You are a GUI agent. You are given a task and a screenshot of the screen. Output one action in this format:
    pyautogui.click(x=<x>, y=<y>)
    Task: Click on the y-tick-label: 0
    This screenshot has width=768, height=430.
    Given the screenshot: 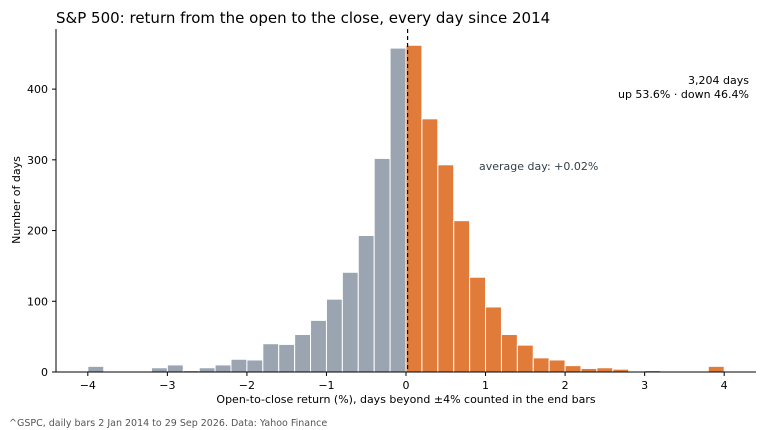 What is the action you would take?
    pyautogui.click(x=44, y=372)
    